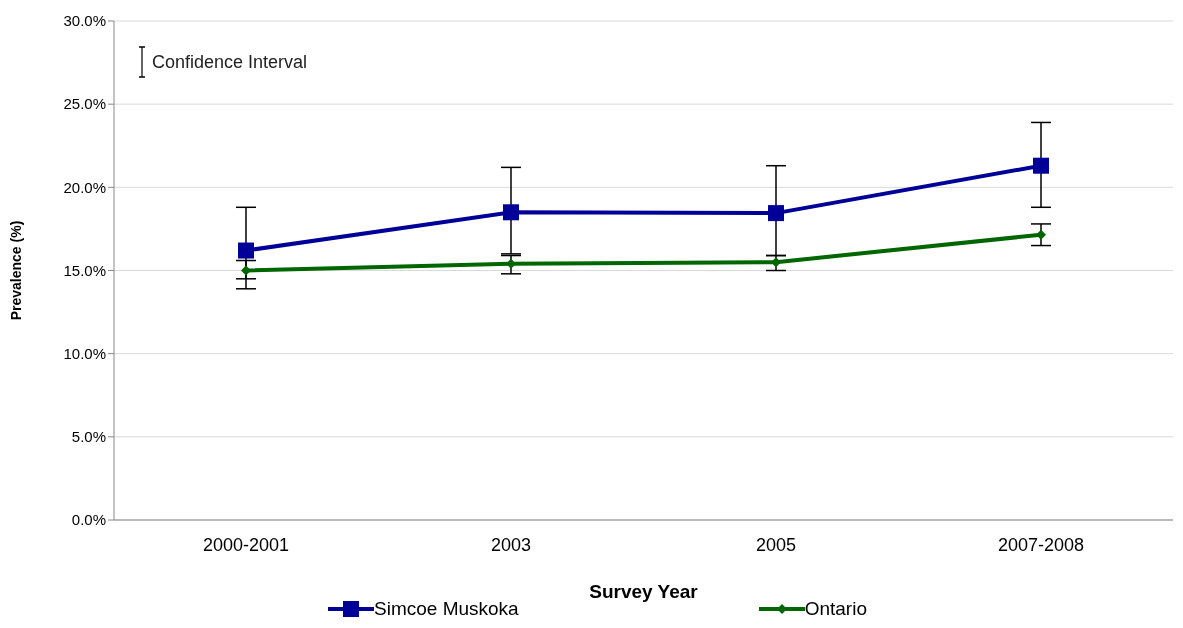 The width and height of the screenshot is (1183, 628). What do you see at coordinates (511, 544) in the screenshot?
I see `x-tick-label: 2003` at bounding box center [511, 544].